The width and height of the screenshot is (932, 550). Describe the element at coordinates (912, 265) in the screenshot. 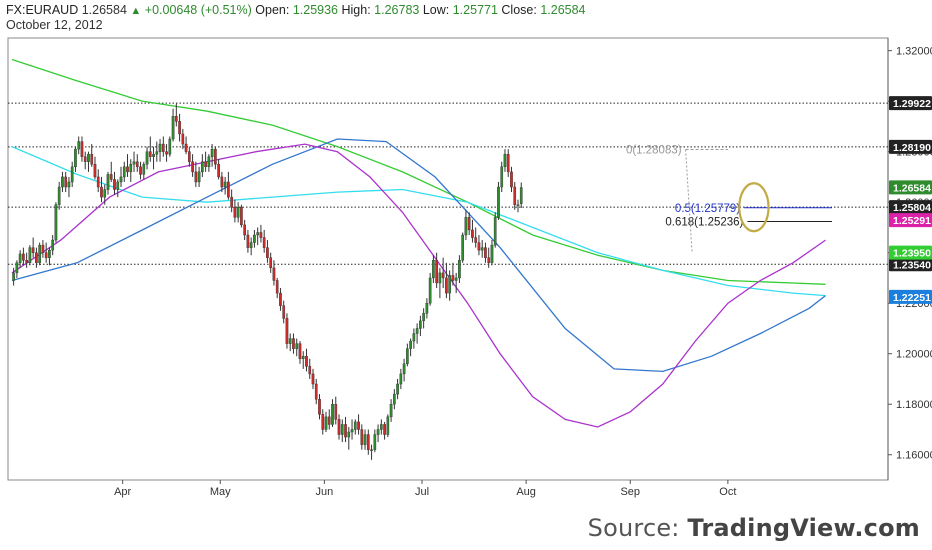

I see `level-price-badge: 1.23540` at that location.